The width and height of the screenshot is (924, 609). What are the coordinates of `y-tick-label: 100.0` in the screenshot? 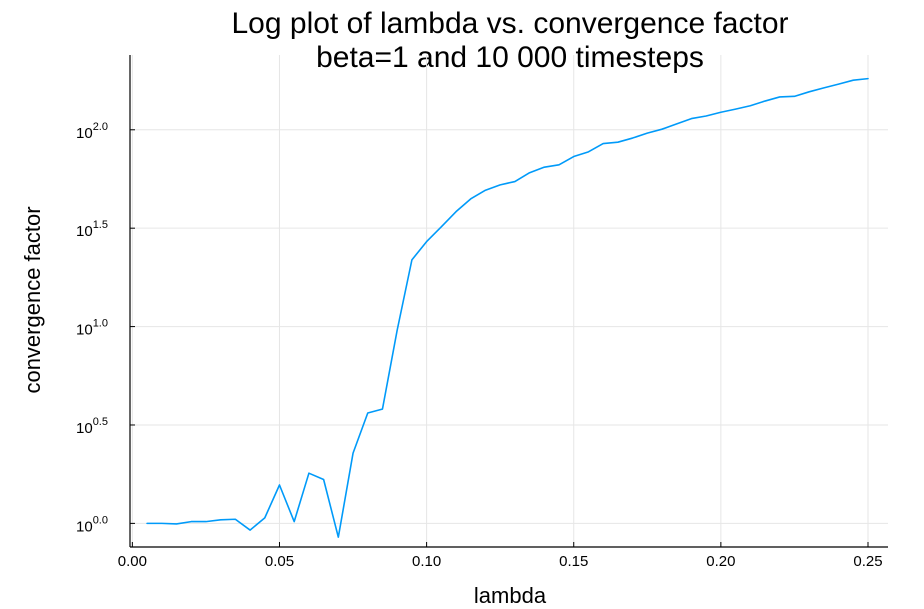 It's located at (92, 524).